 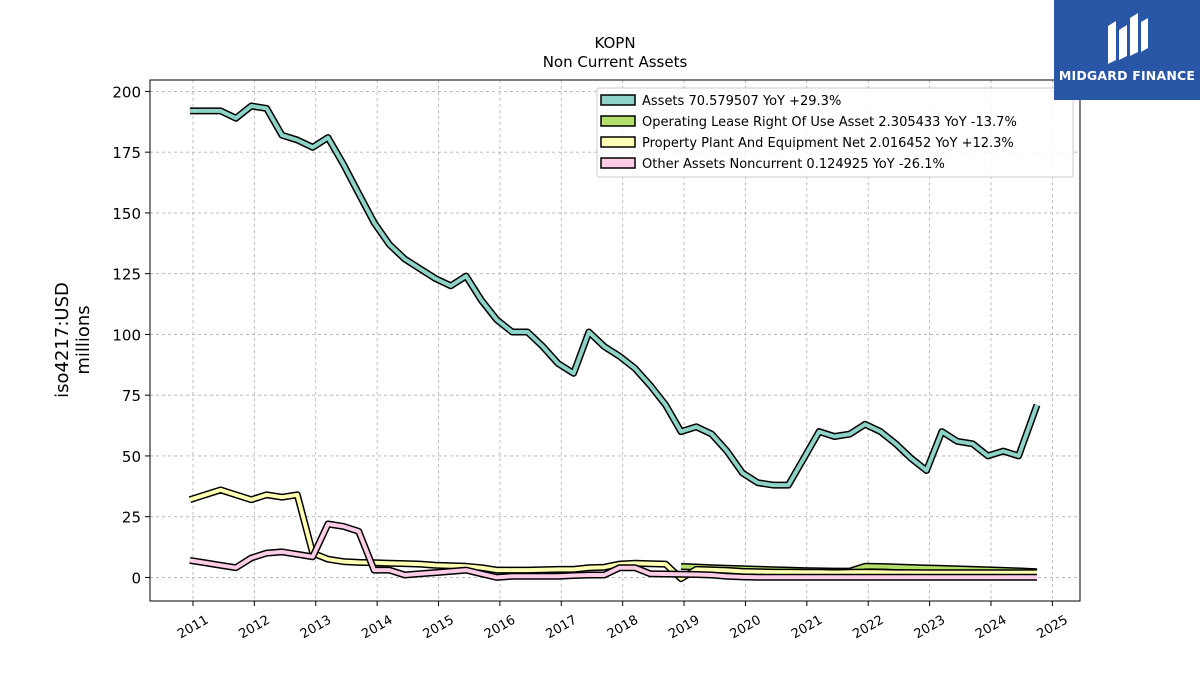 What do you see at coordinates (615, 62) in the screenshot?
I see `chart-subtitle: Non Current Assets` at bounding box center [615, 62].